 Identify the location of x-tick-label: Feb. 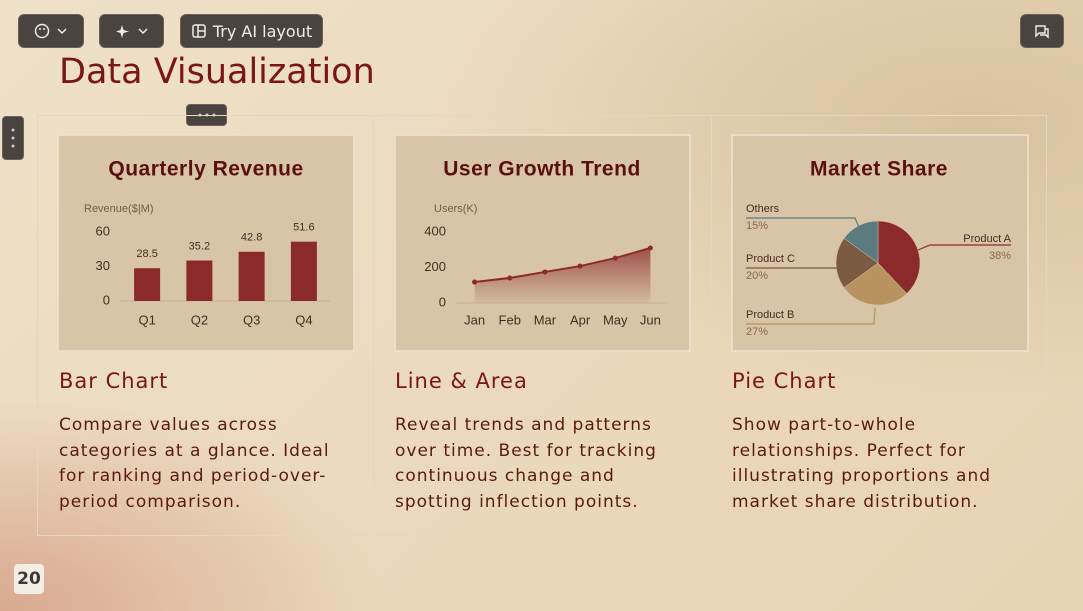
(510, 319).